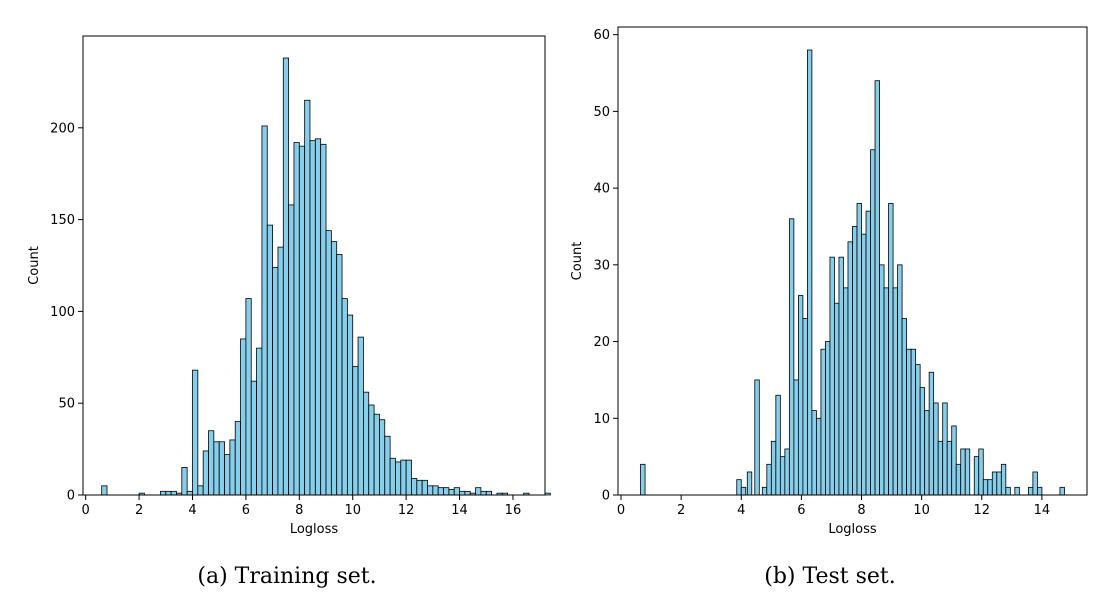 The height and width of the screenshot is (594, 1114). Describe the element at coordinates (246, 510) in the screenshot. I see `training-x-tick-label: 6` at that location.